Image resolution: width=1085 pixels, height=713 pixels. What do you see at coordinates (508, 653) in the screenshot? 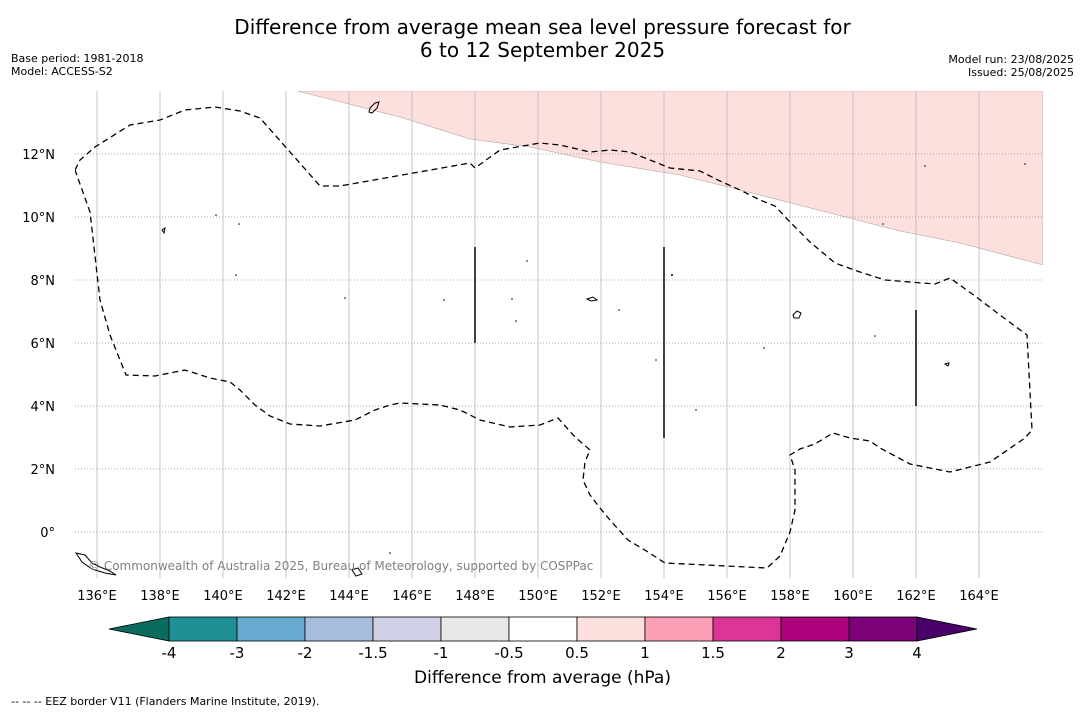
I see `colorbar-tick-label: -0.5` at bounding box center [508, 653].